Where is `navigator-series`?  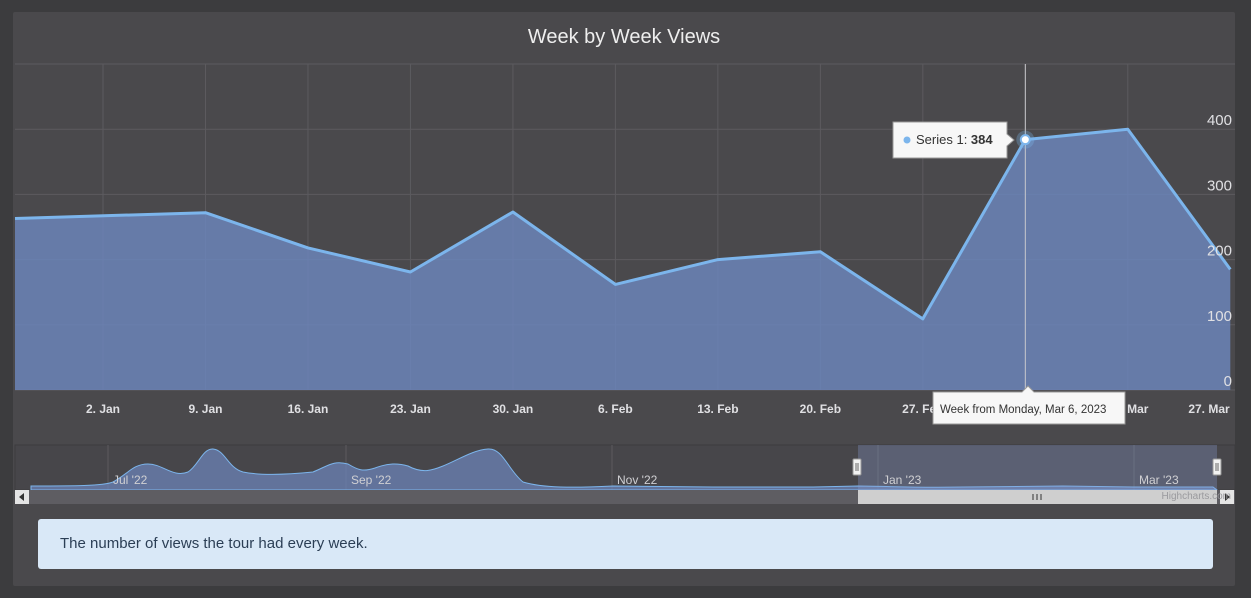
navigator-series is located at coordinates (624, 469).